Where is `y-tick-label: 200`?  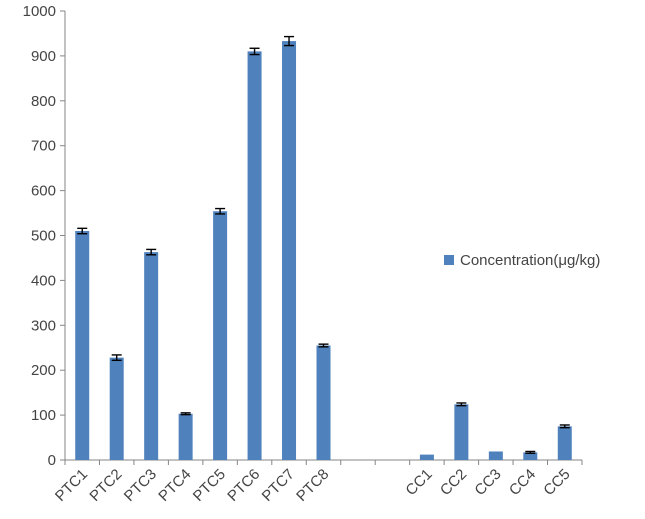
y-tick-label: 200 is located at coordinates (43, 370).